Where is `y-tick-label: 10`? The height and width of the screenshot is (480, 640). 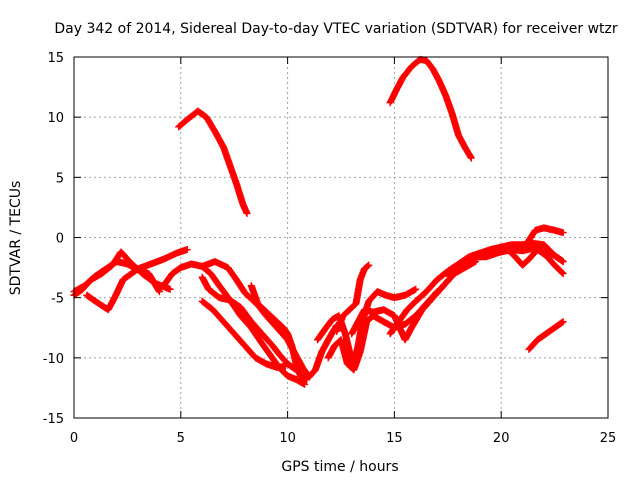 y-tick-label: 10 is located at coordinates (55, 118).